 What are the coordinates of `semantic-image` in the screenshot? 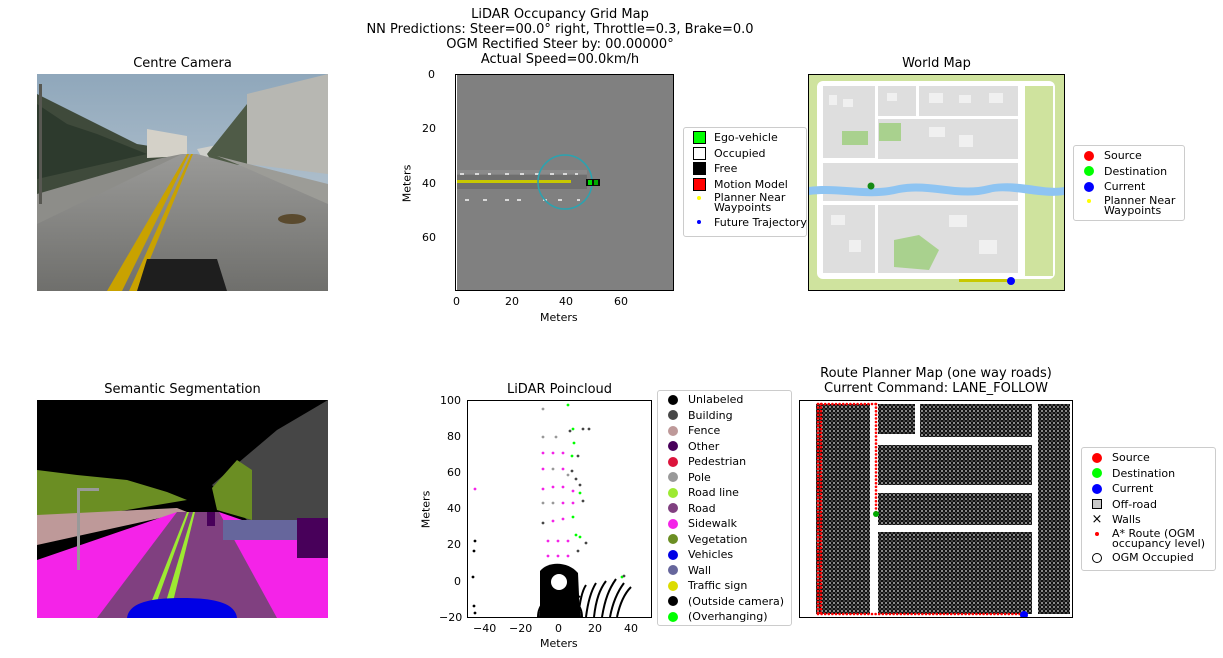 It's located at (182, 509).